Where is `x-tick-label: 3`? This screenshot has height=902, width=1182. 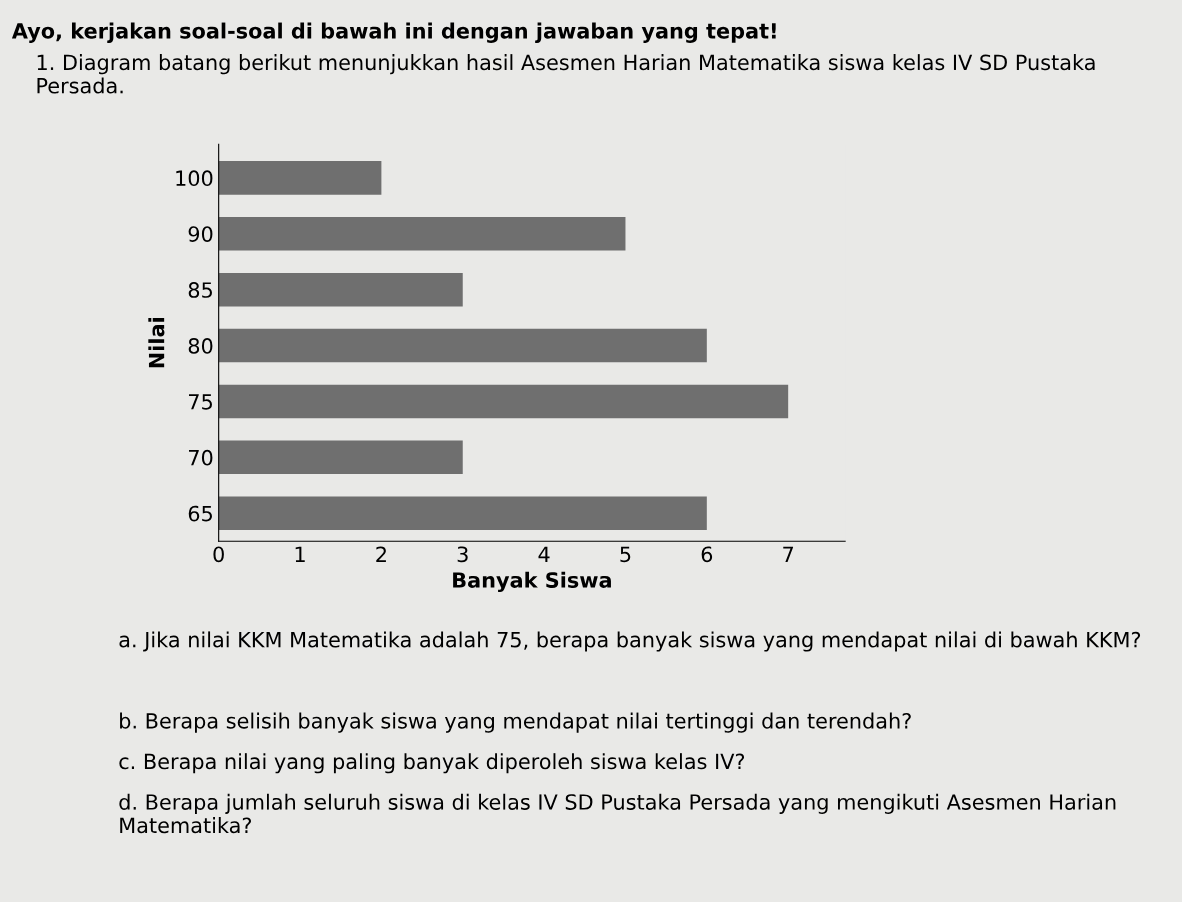 x-tick-label: 3 is located at coordinates (462, 554).